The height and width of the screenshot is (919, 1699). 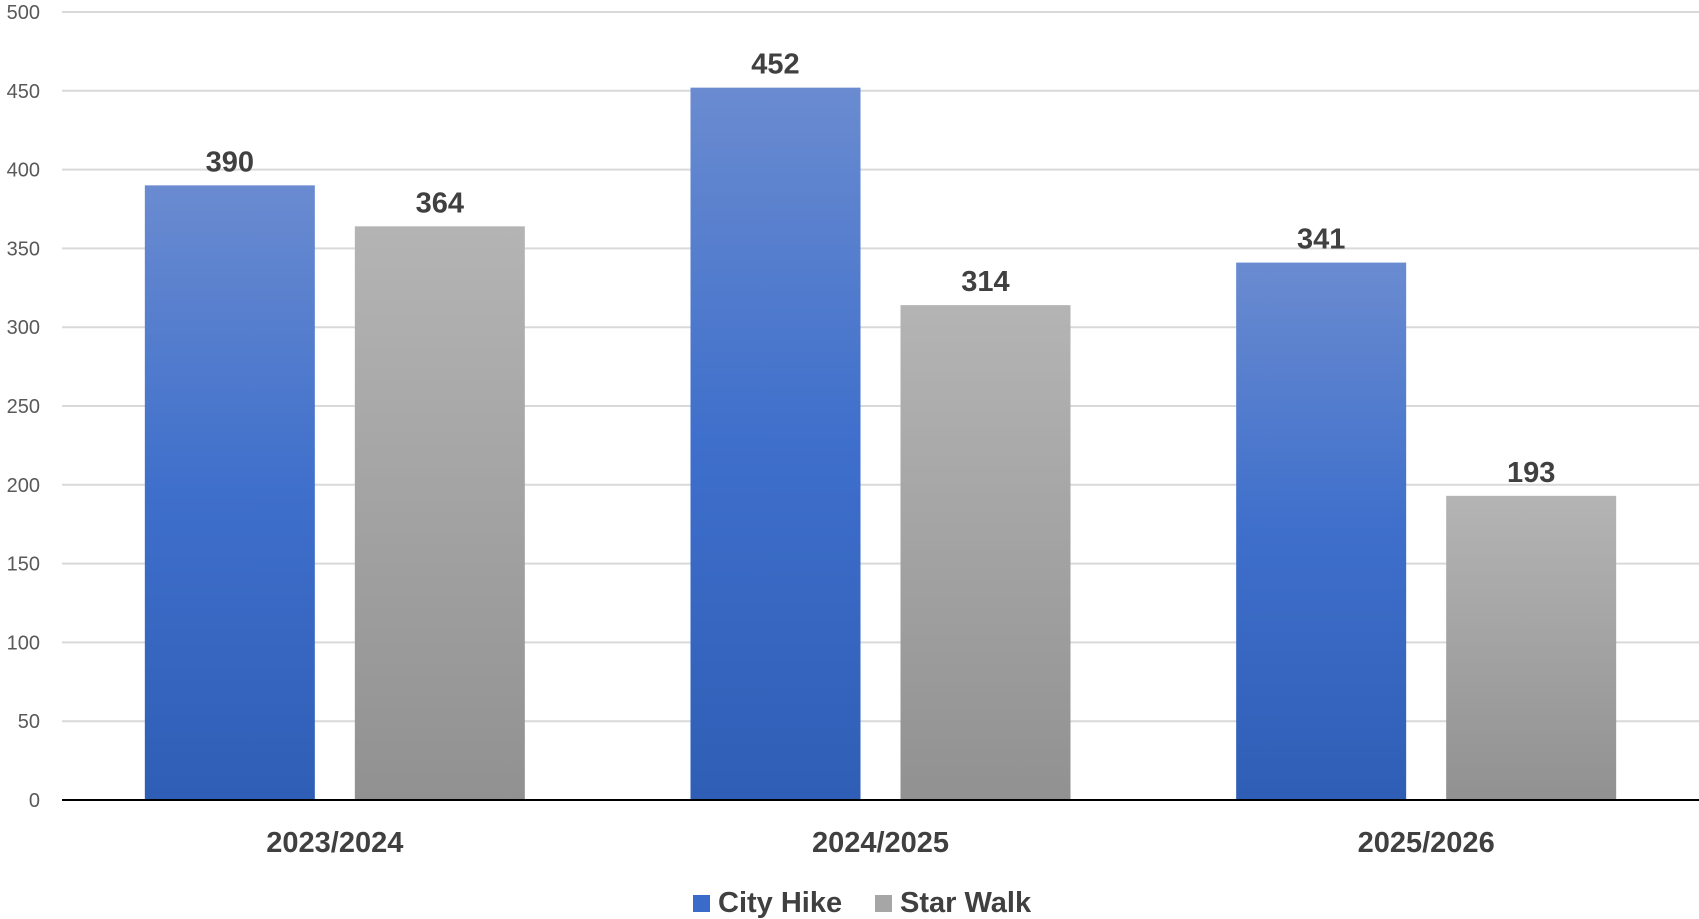 What do you see at coordinates (23, 328) in the screenshot?
I see `y-tick-label: 300` at bounding box center [23, 328].